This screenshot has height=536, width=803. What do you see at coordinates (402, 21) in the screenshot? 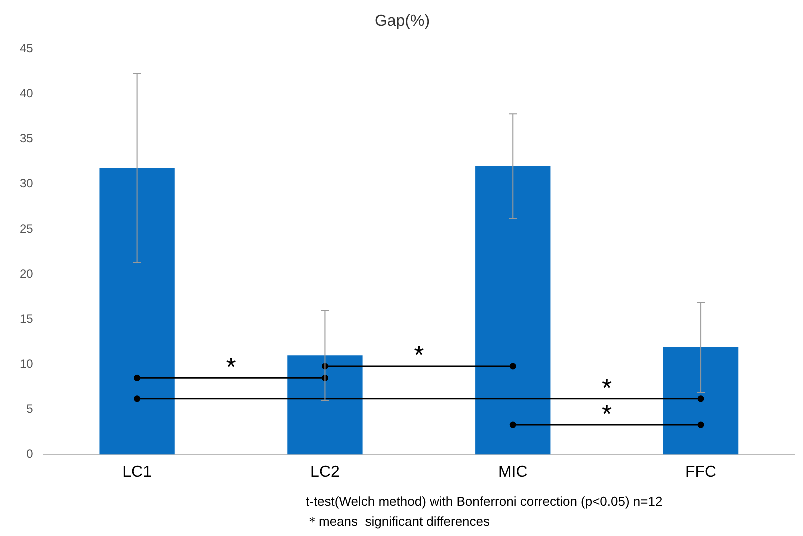
I see `chart-title: Gap(%)` at bounding box center [402, 21].